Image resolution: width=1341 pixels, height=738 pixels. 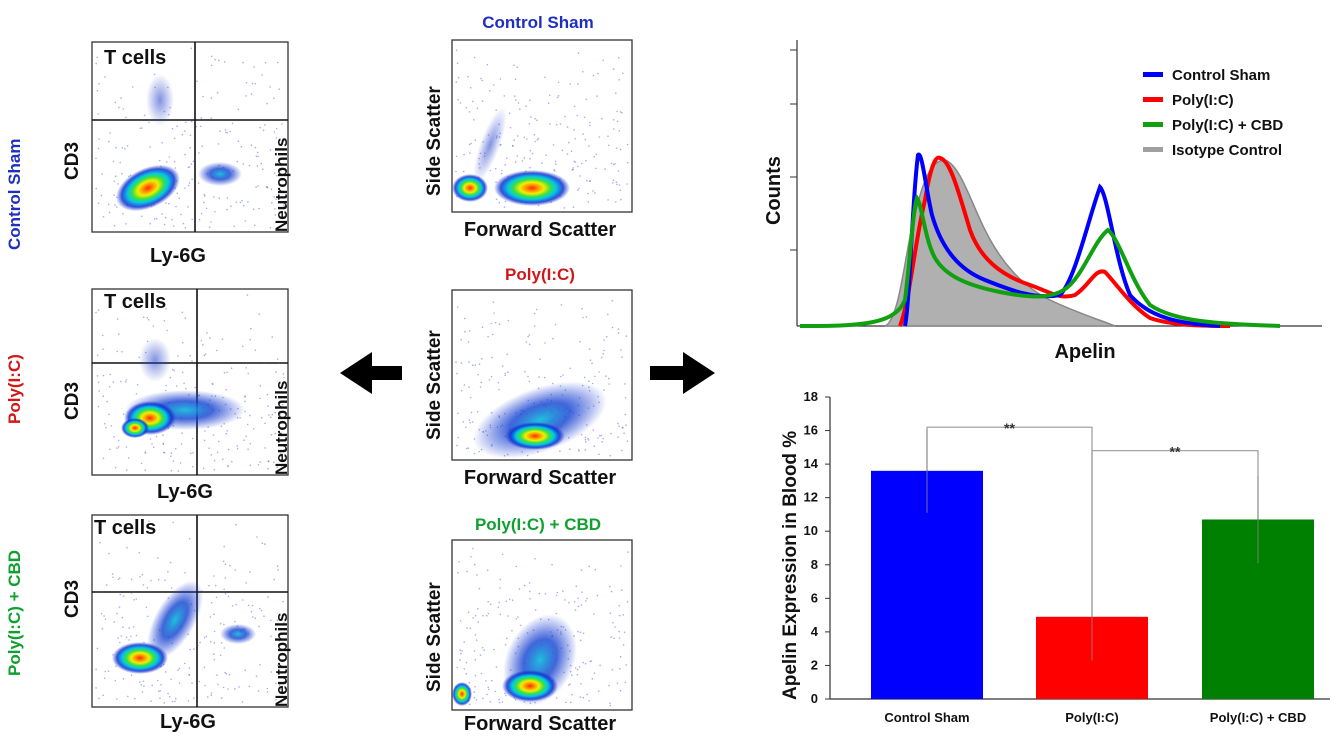 What do you see at coordinates (14, 194) in the screenshot?
I see `group-label-control: Control Sham` at bounding box center [14, 194].